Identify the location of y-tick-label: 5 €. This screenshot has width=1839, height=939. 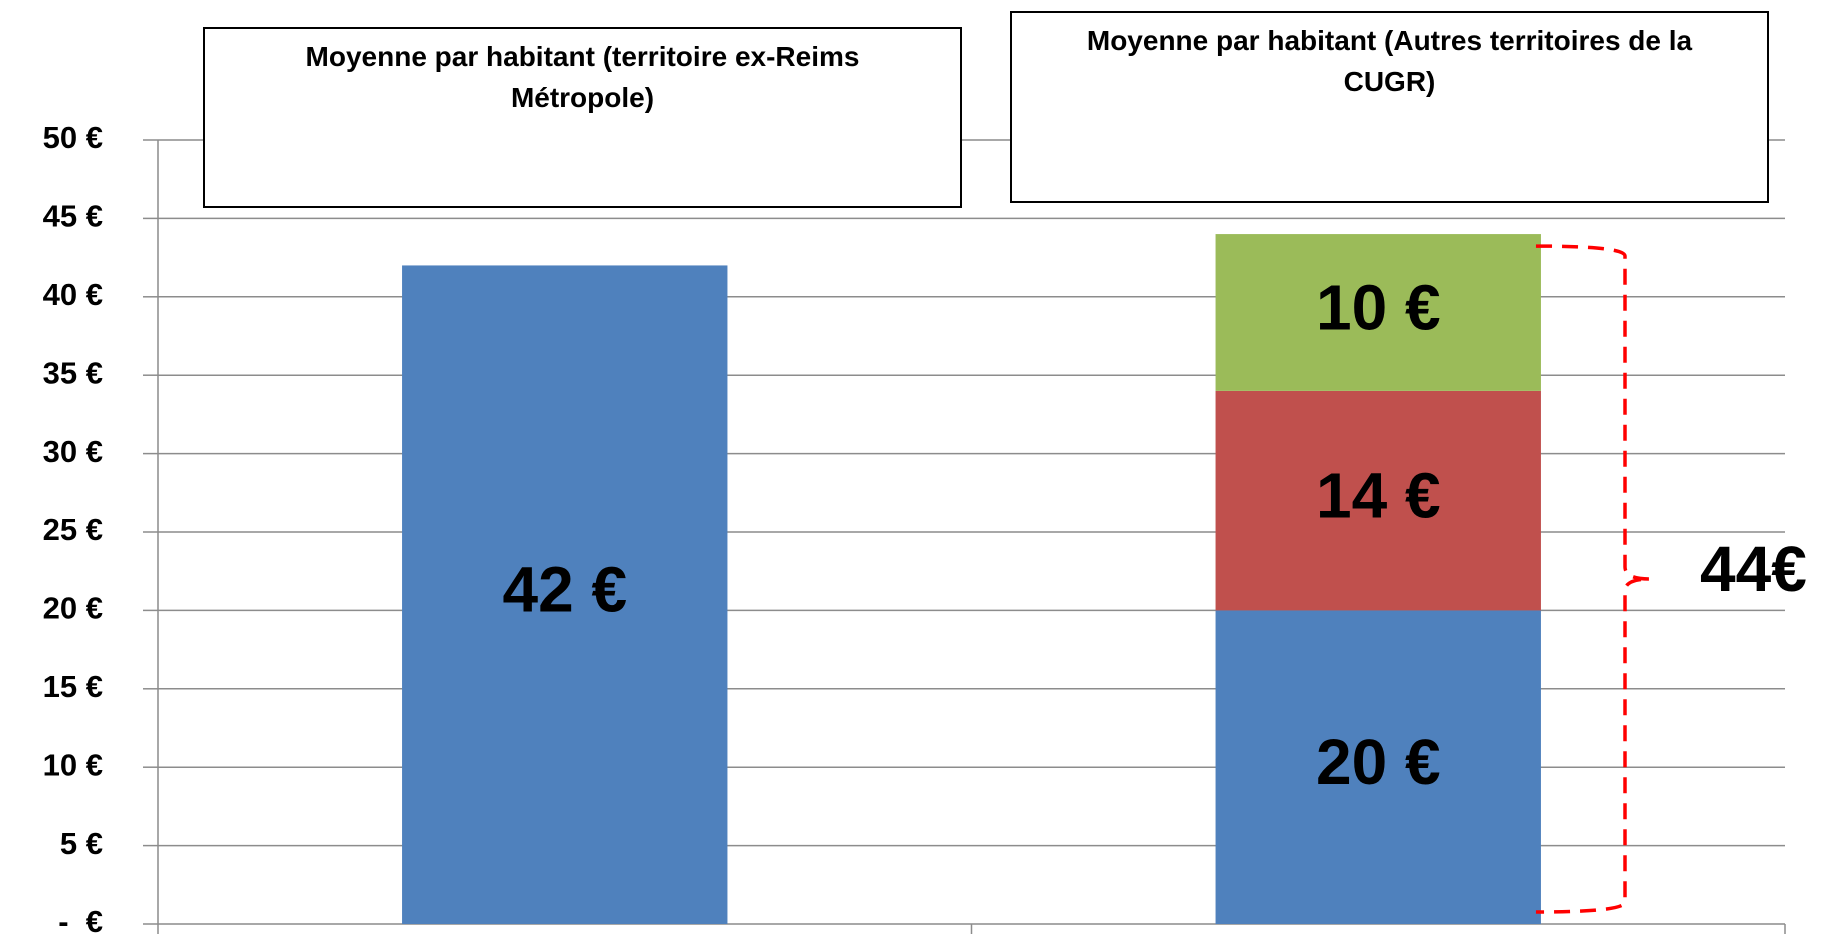
(81, 843).